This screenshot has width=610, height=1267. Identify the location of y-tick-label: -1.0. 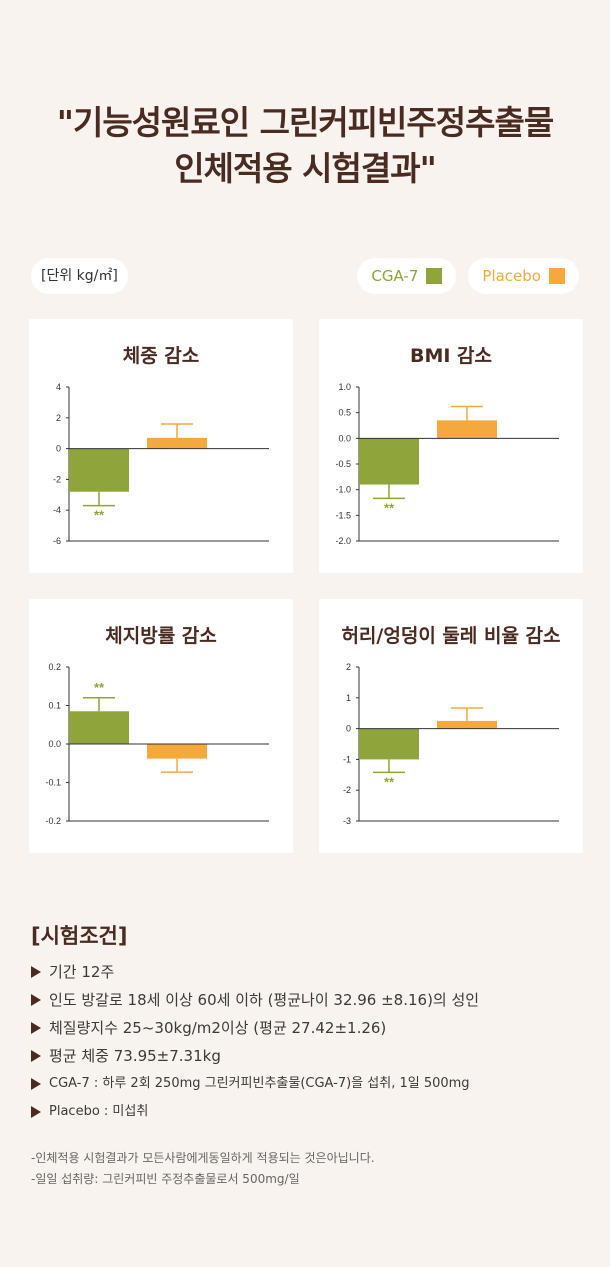
(343, 490).